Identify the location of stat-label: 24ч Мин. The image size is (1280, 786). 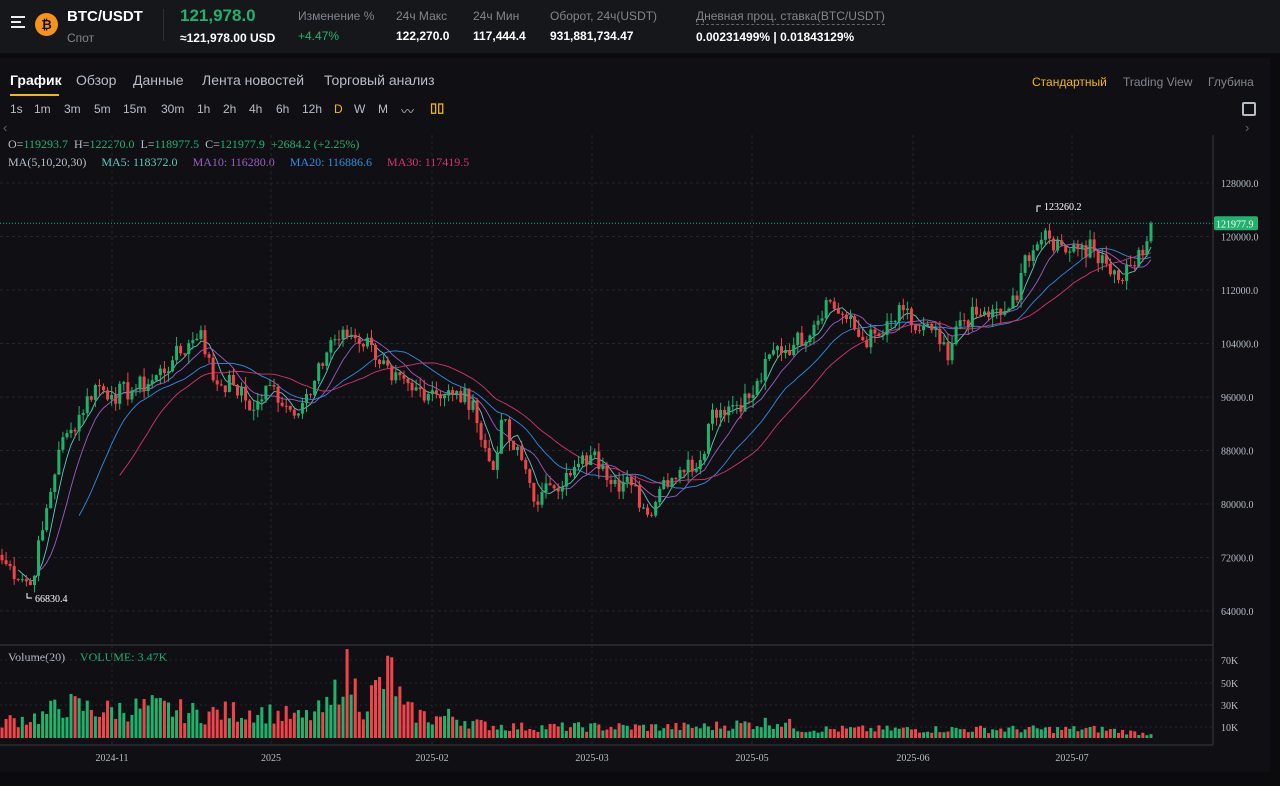
(496, 16).